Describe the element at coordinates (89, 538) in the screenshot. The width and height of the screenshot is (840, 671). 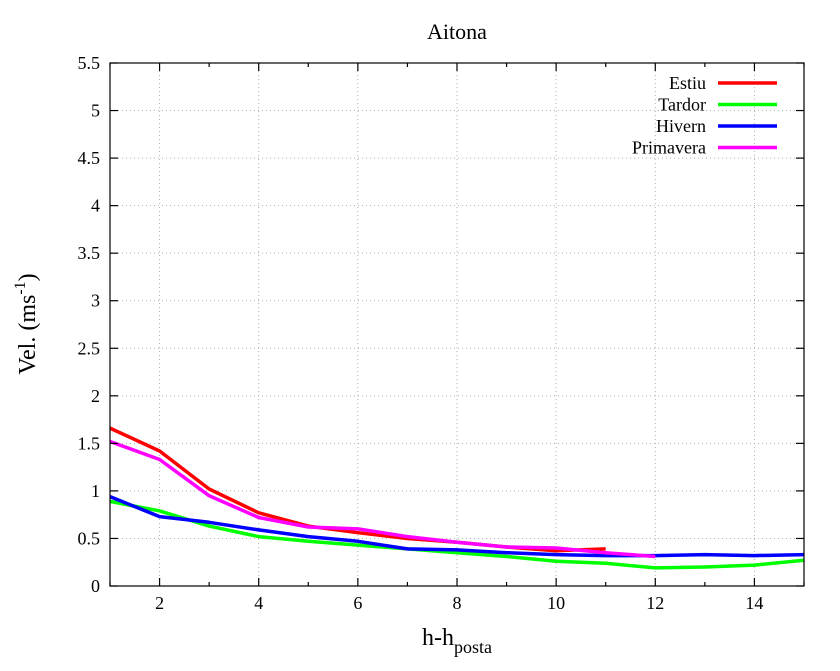
I see `y-tick-label: 0.5` at that location.